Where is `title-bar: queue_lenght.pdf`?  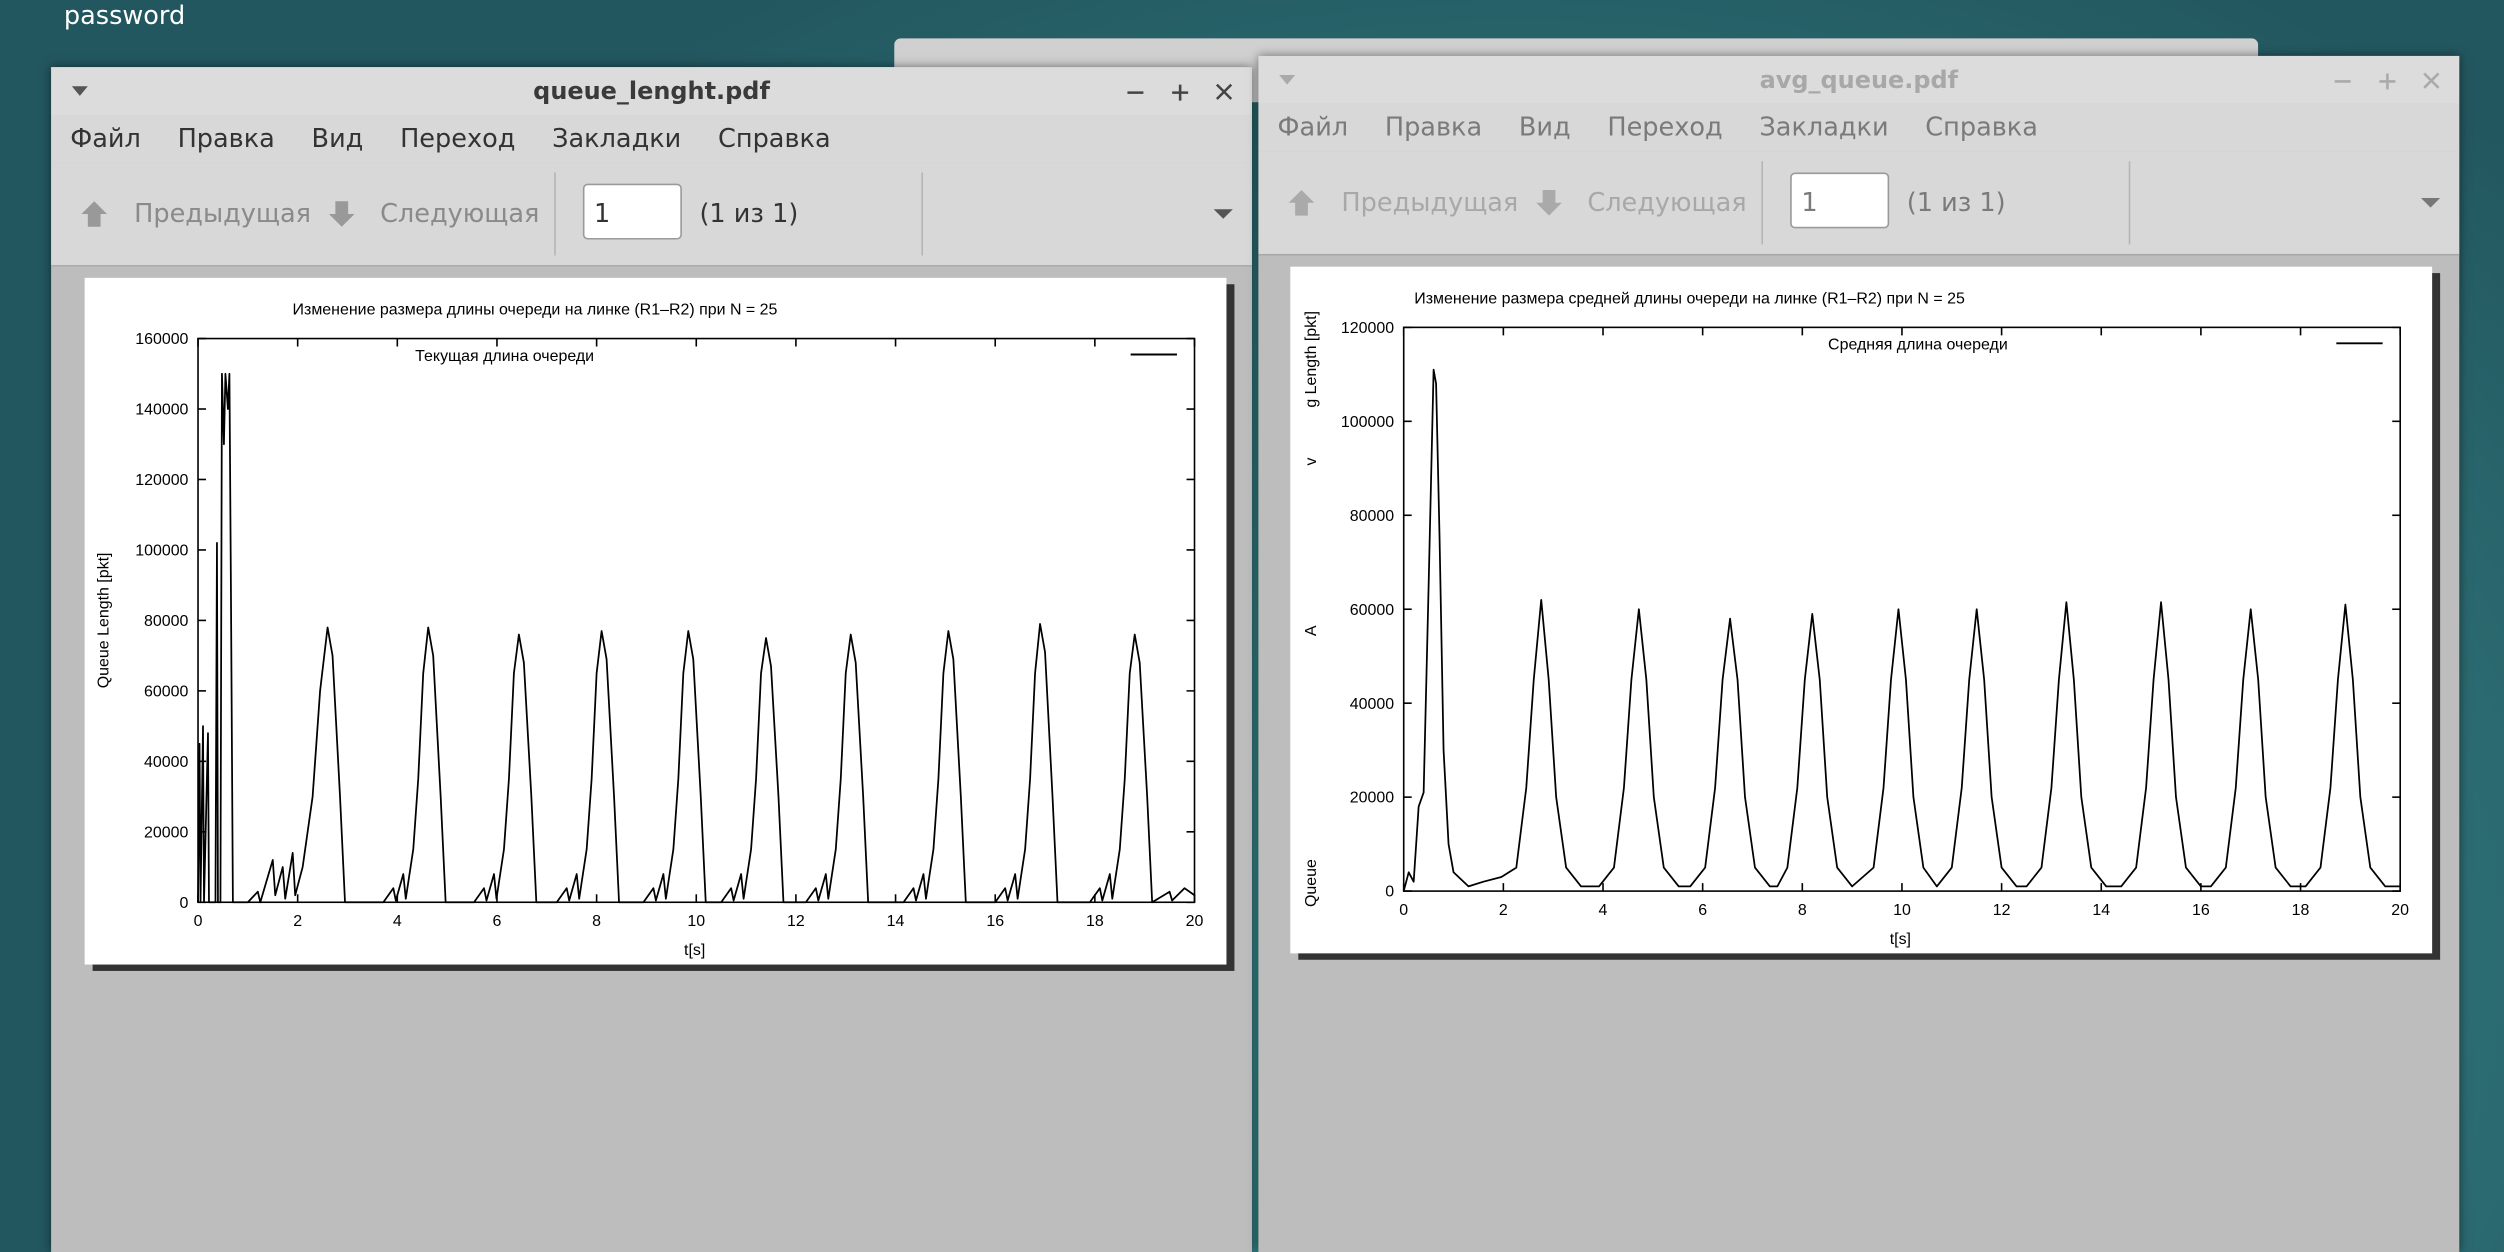
title-bar: queue_lenght.pdf is located at coordinates (652, 91).